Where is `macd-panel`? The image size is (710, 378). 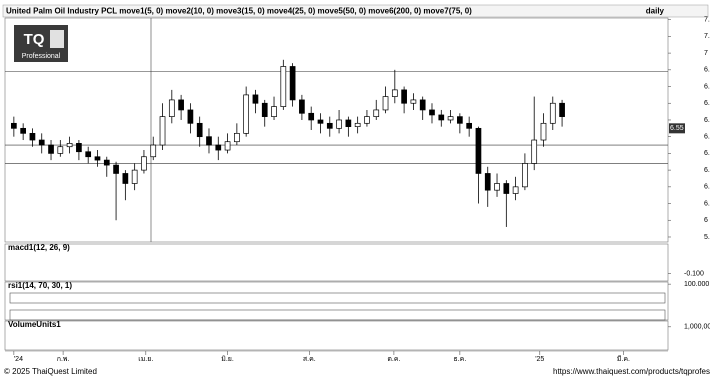 macd-panel is located at coordinates (336, 262).